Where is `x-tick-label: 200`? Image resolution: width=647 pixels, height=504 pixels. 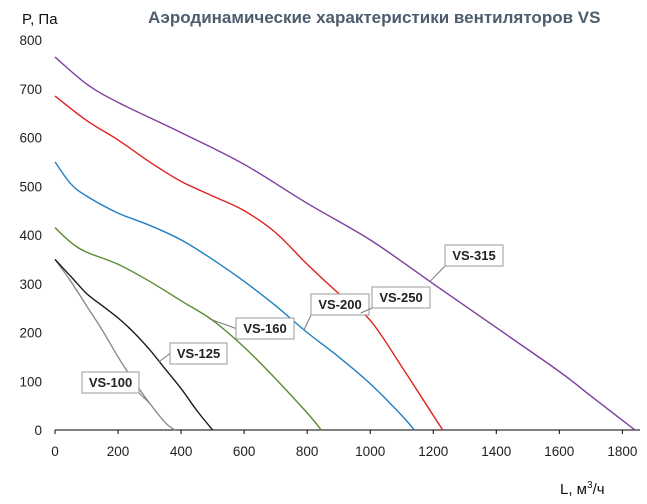 x-tick-label: 200 is located at coordinates (118, 451).